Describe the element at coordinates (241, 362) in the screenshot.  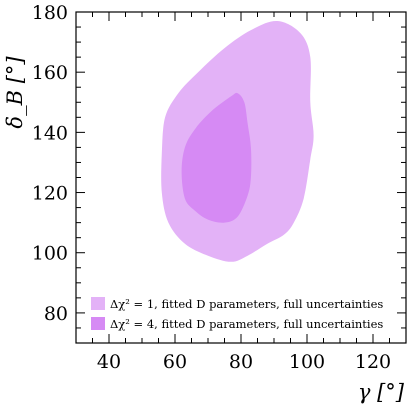
I see `x-tick-label: 80` at that location.